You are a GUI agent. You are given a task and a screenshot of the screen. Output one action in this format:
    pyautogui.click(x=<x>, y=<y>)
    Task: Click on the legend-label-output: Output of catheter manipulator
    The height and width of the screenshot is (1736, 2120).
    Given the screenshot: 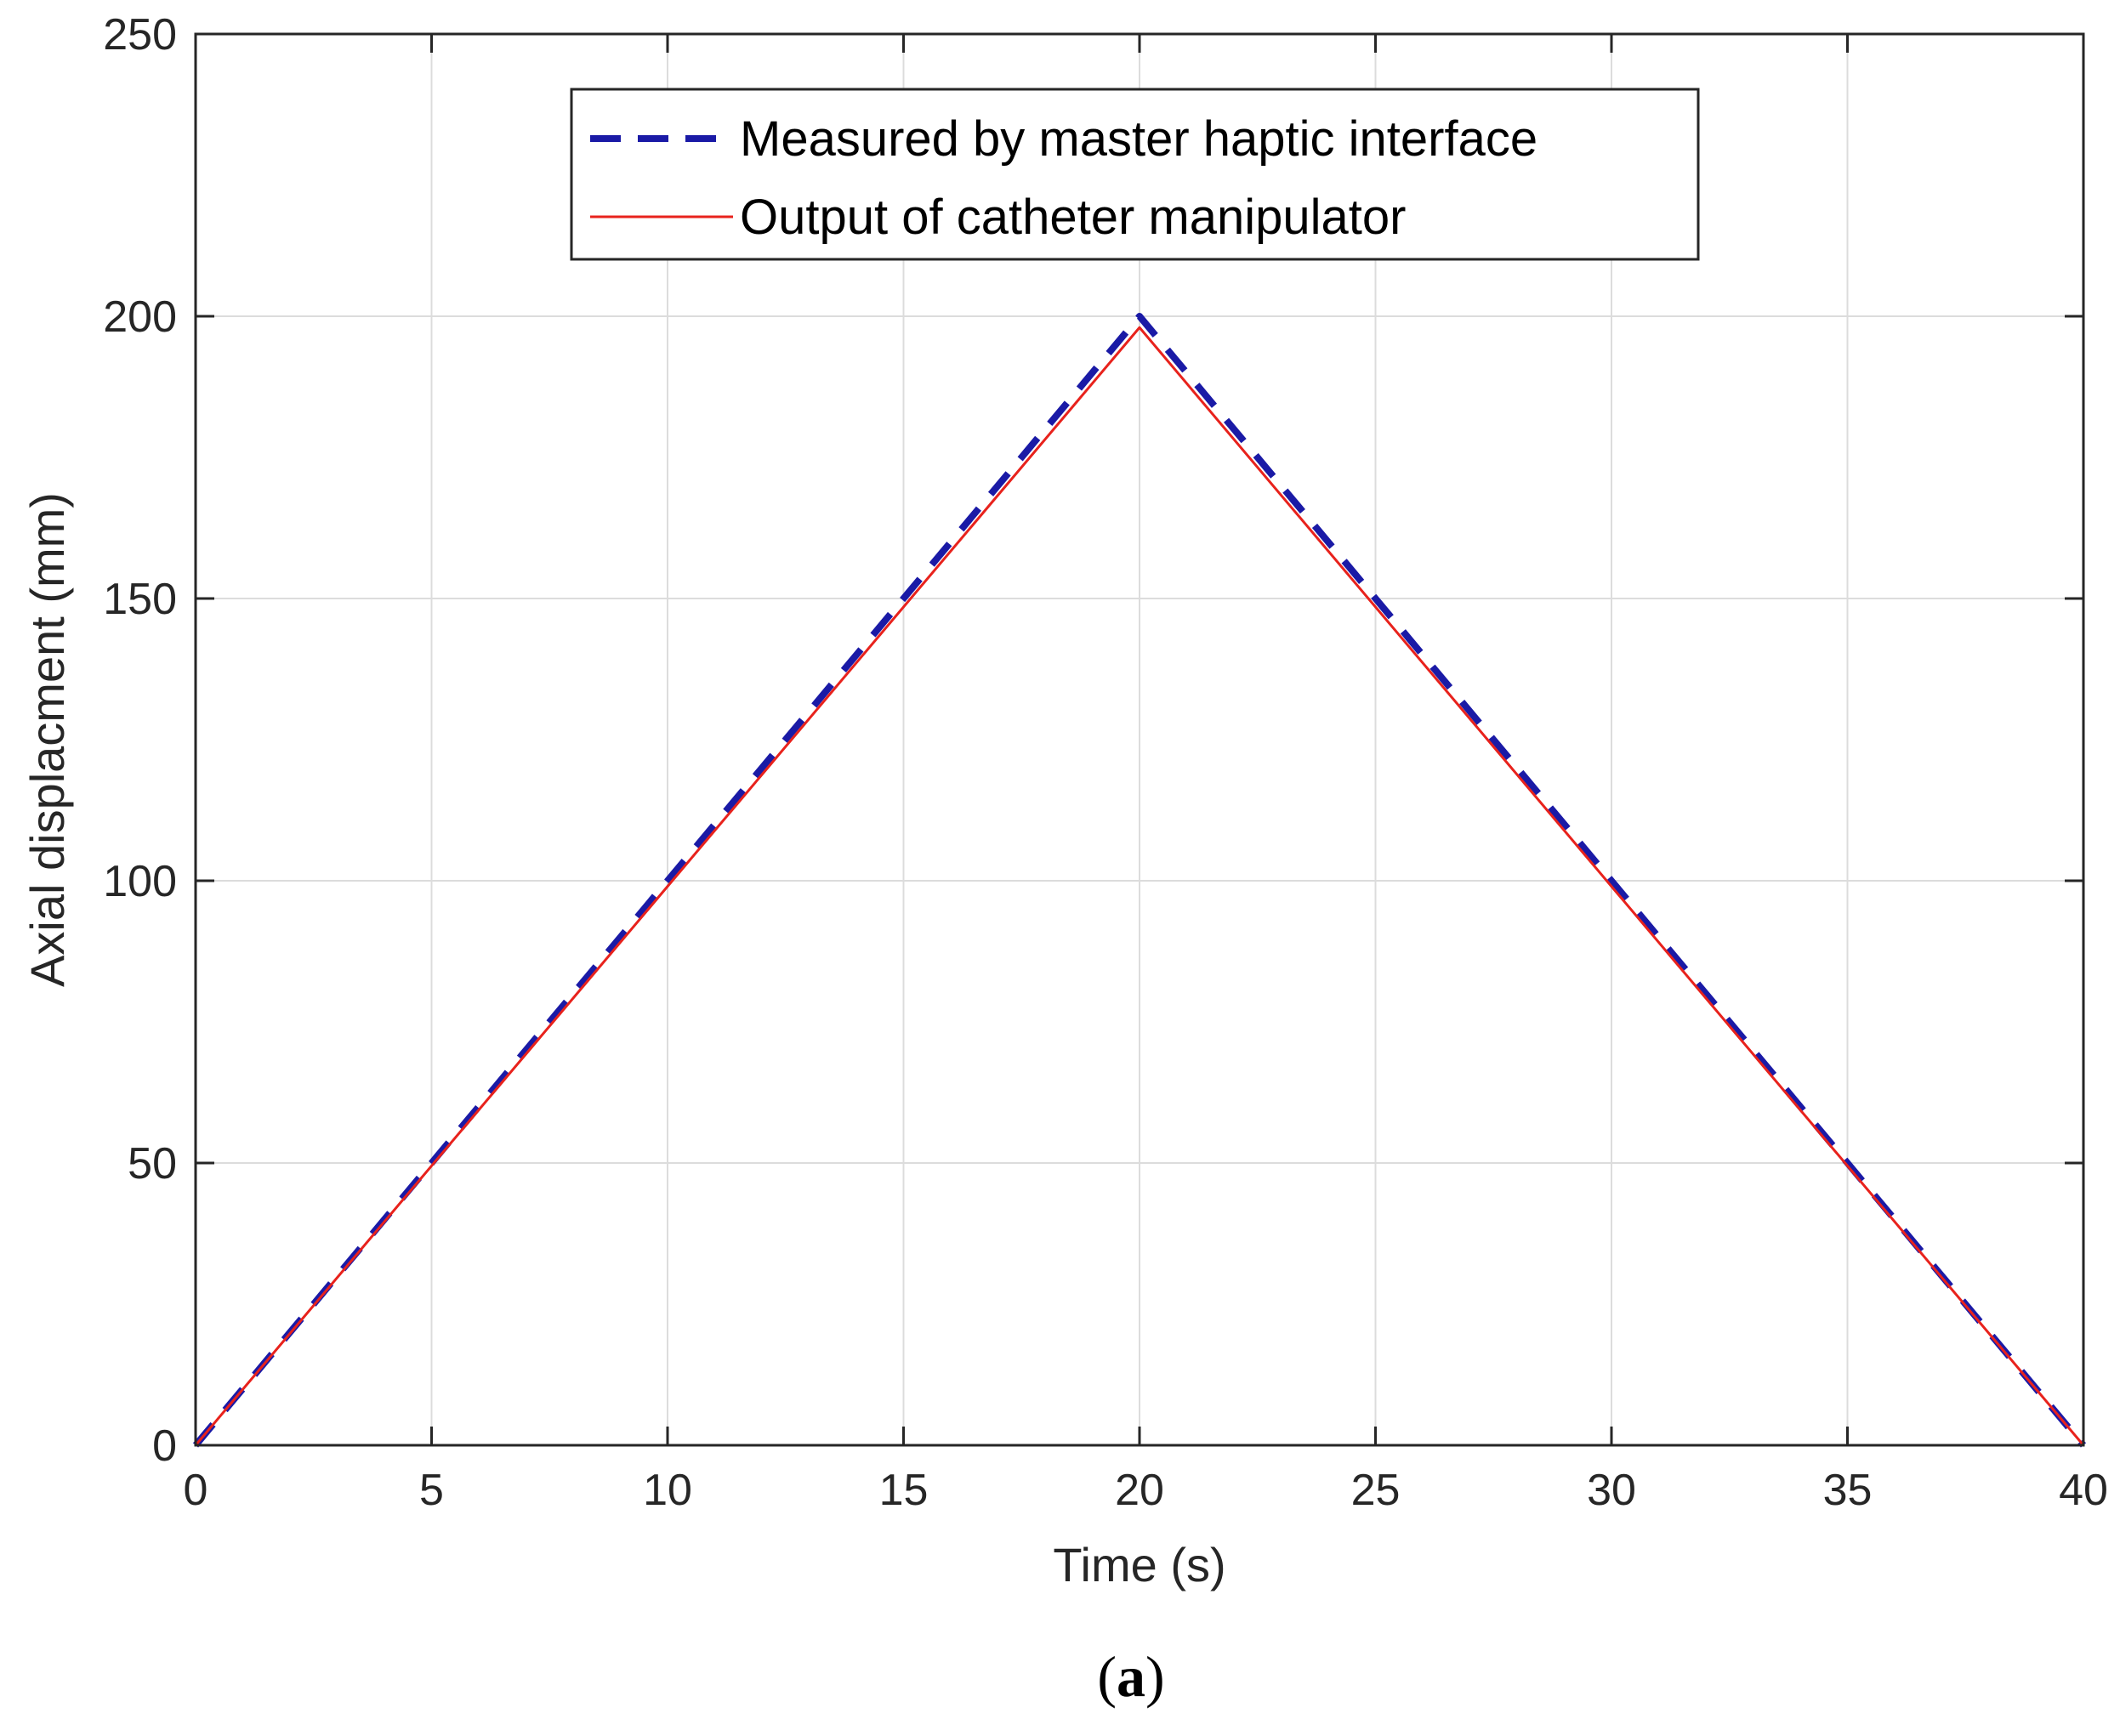 What is the action you would take?
    pyautogui.click(x=1073, y=218)
    